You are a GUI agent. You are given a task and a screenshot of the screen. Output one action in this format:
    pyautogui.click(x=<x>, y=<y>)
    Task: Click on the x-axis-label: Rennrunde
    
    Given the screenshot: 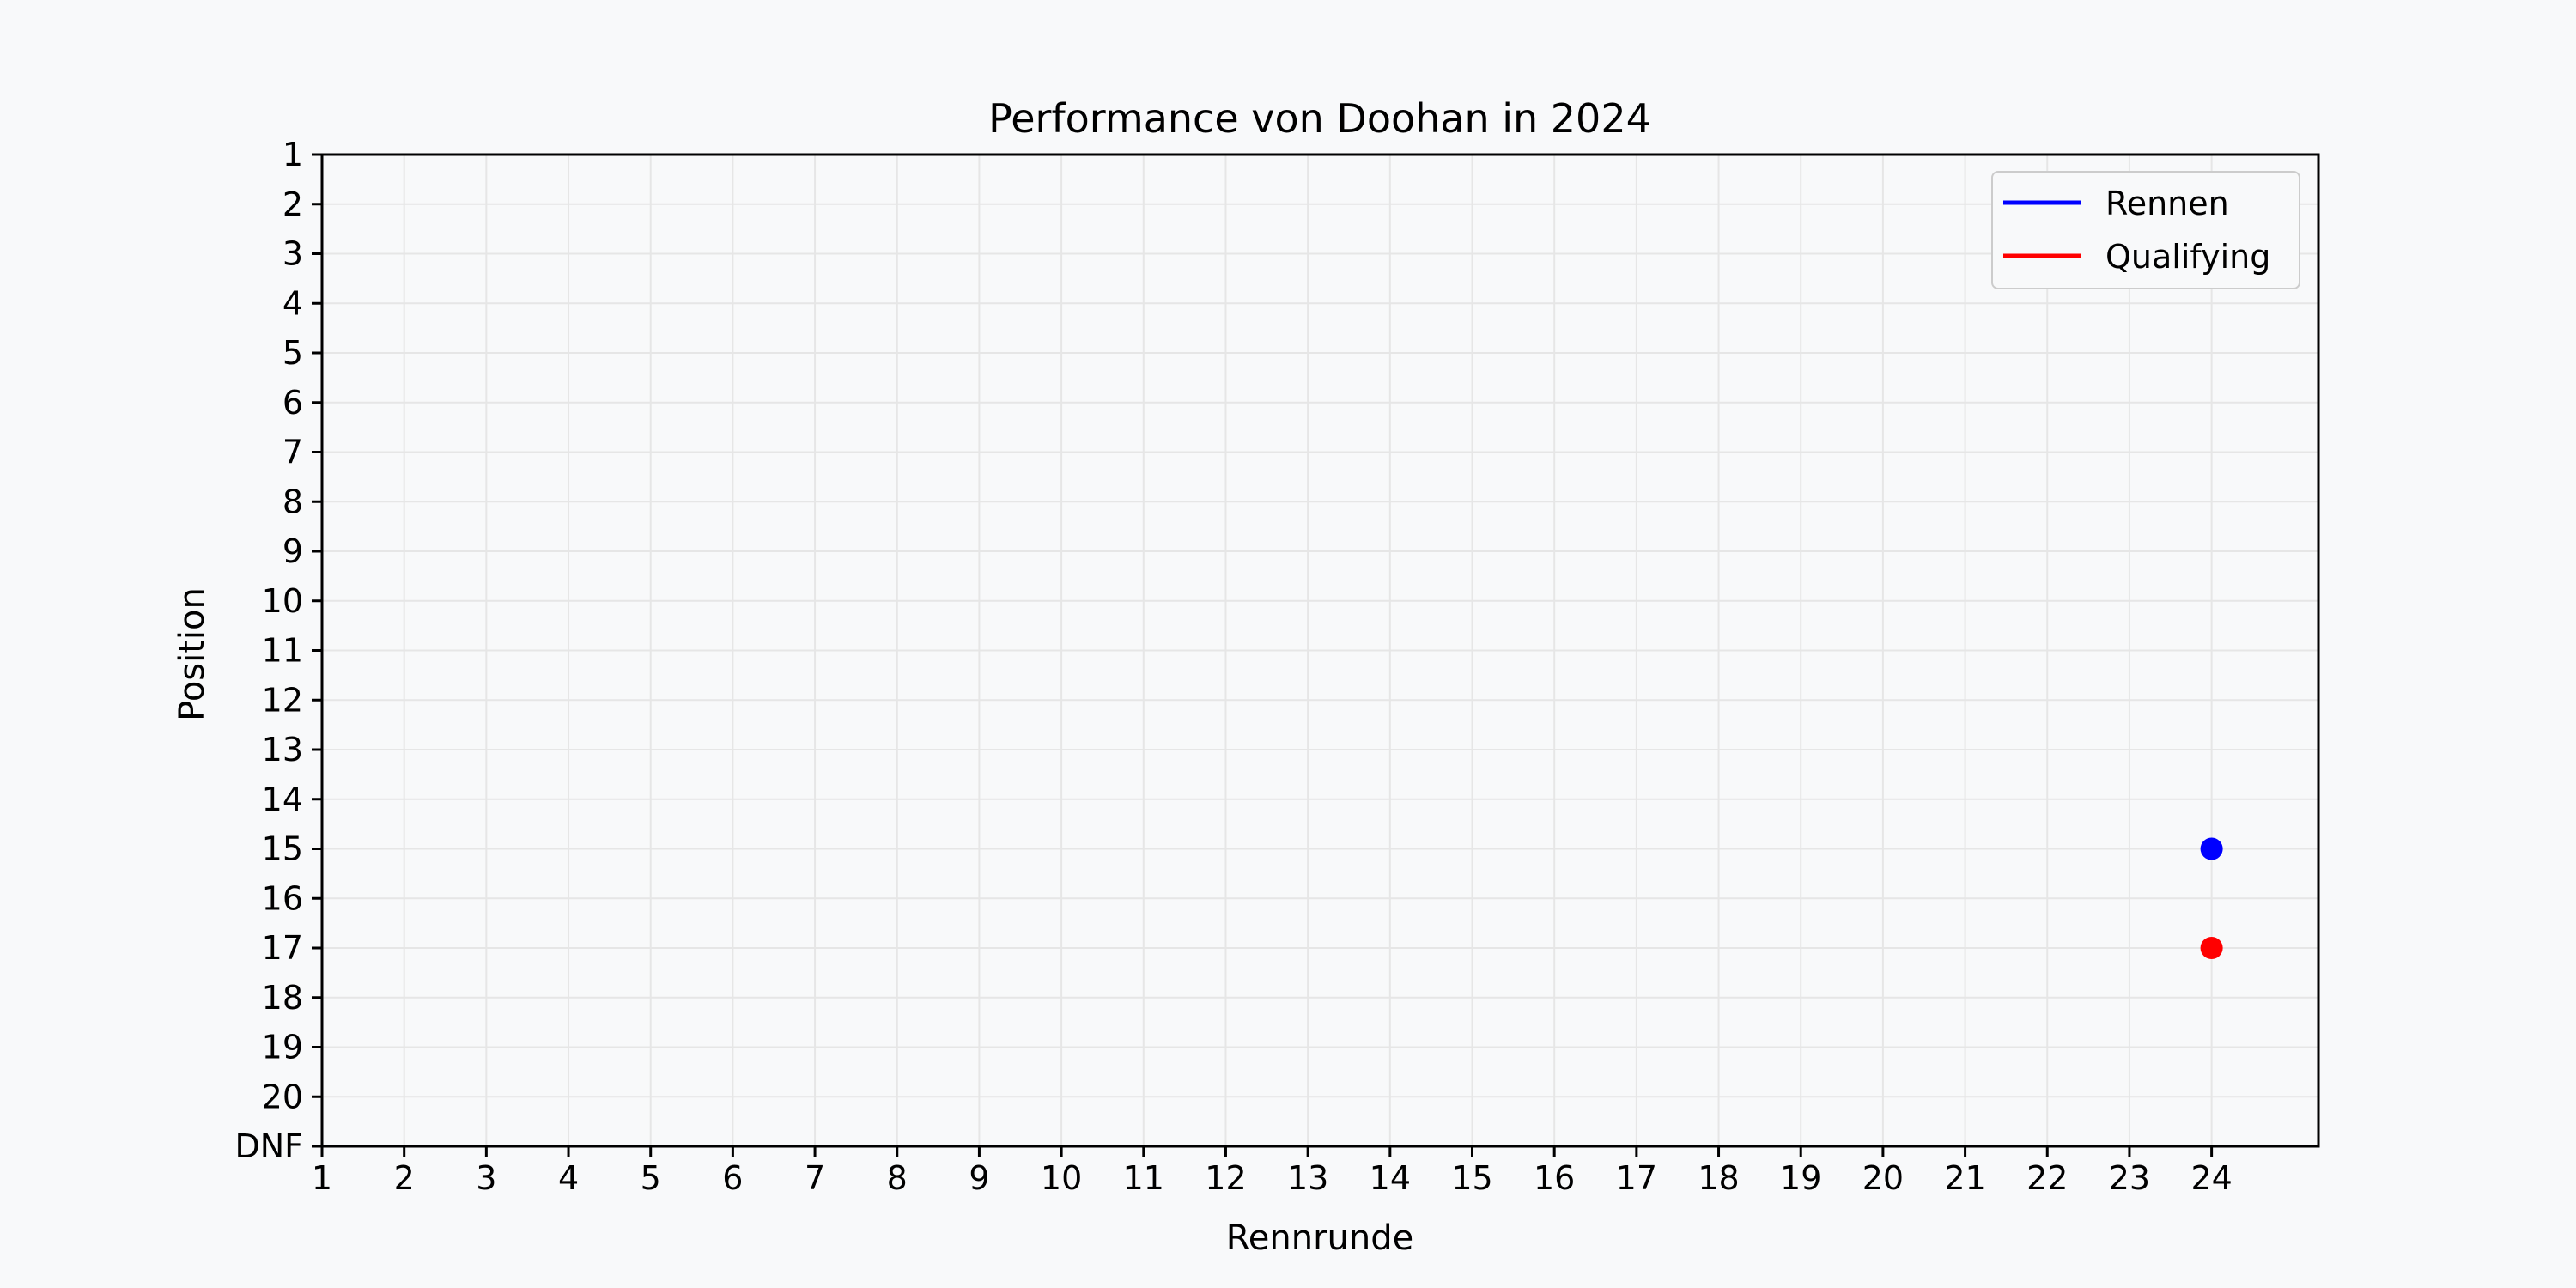 What is the action you would take?
    pyautogui.click(x=1319, y=1238)
    